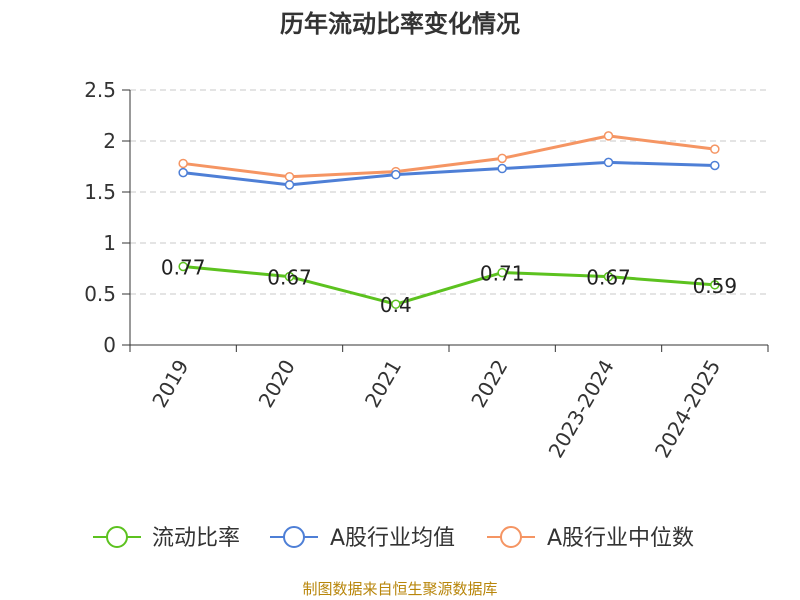 This screenshot has width=800, height=600. Describe the element at coordinates (100, 192) in the screenshot. I see `y-tick-label: 1.5` at that location.